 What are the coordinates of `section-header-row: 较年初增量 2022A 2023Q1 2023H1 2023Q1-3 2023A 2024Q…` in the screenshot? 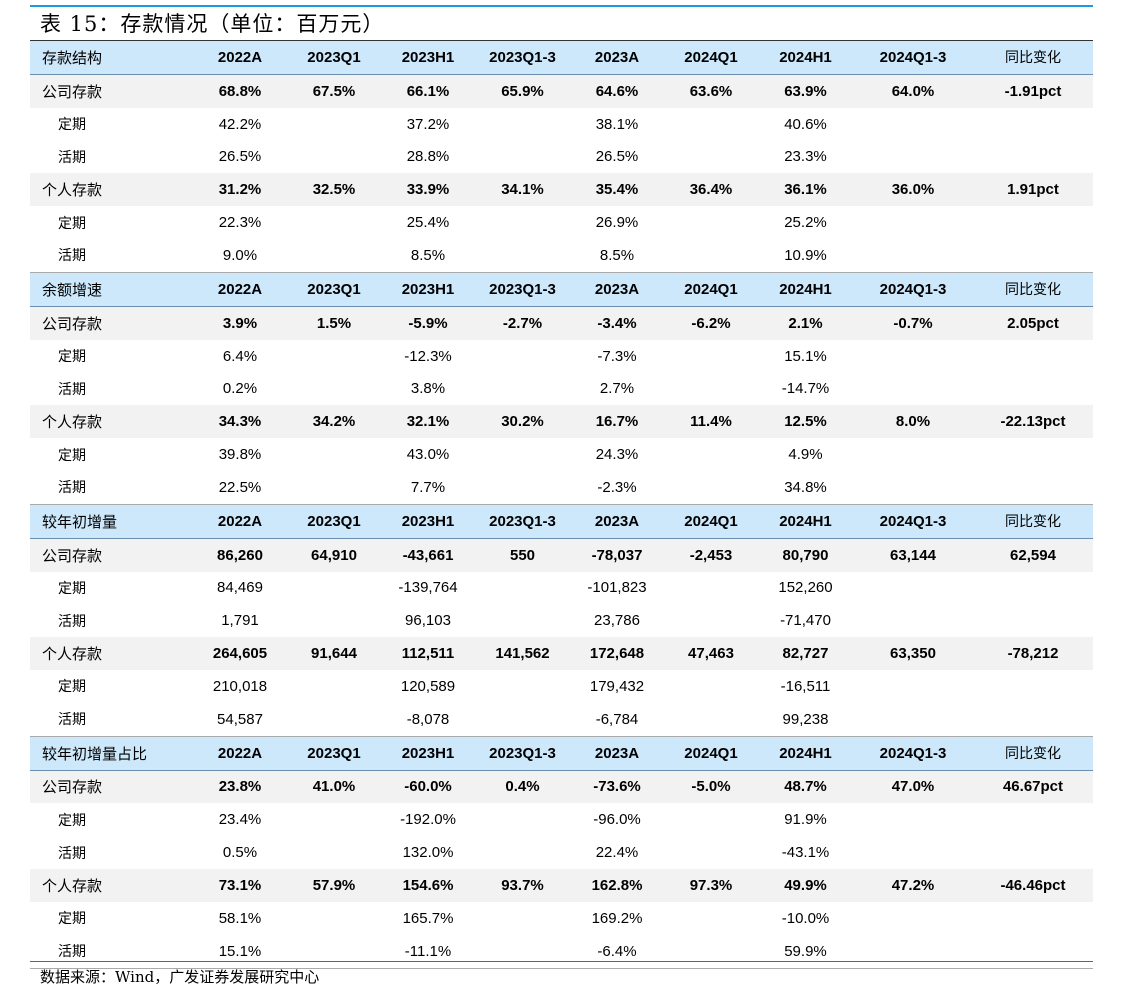 It's located at (561, 521).